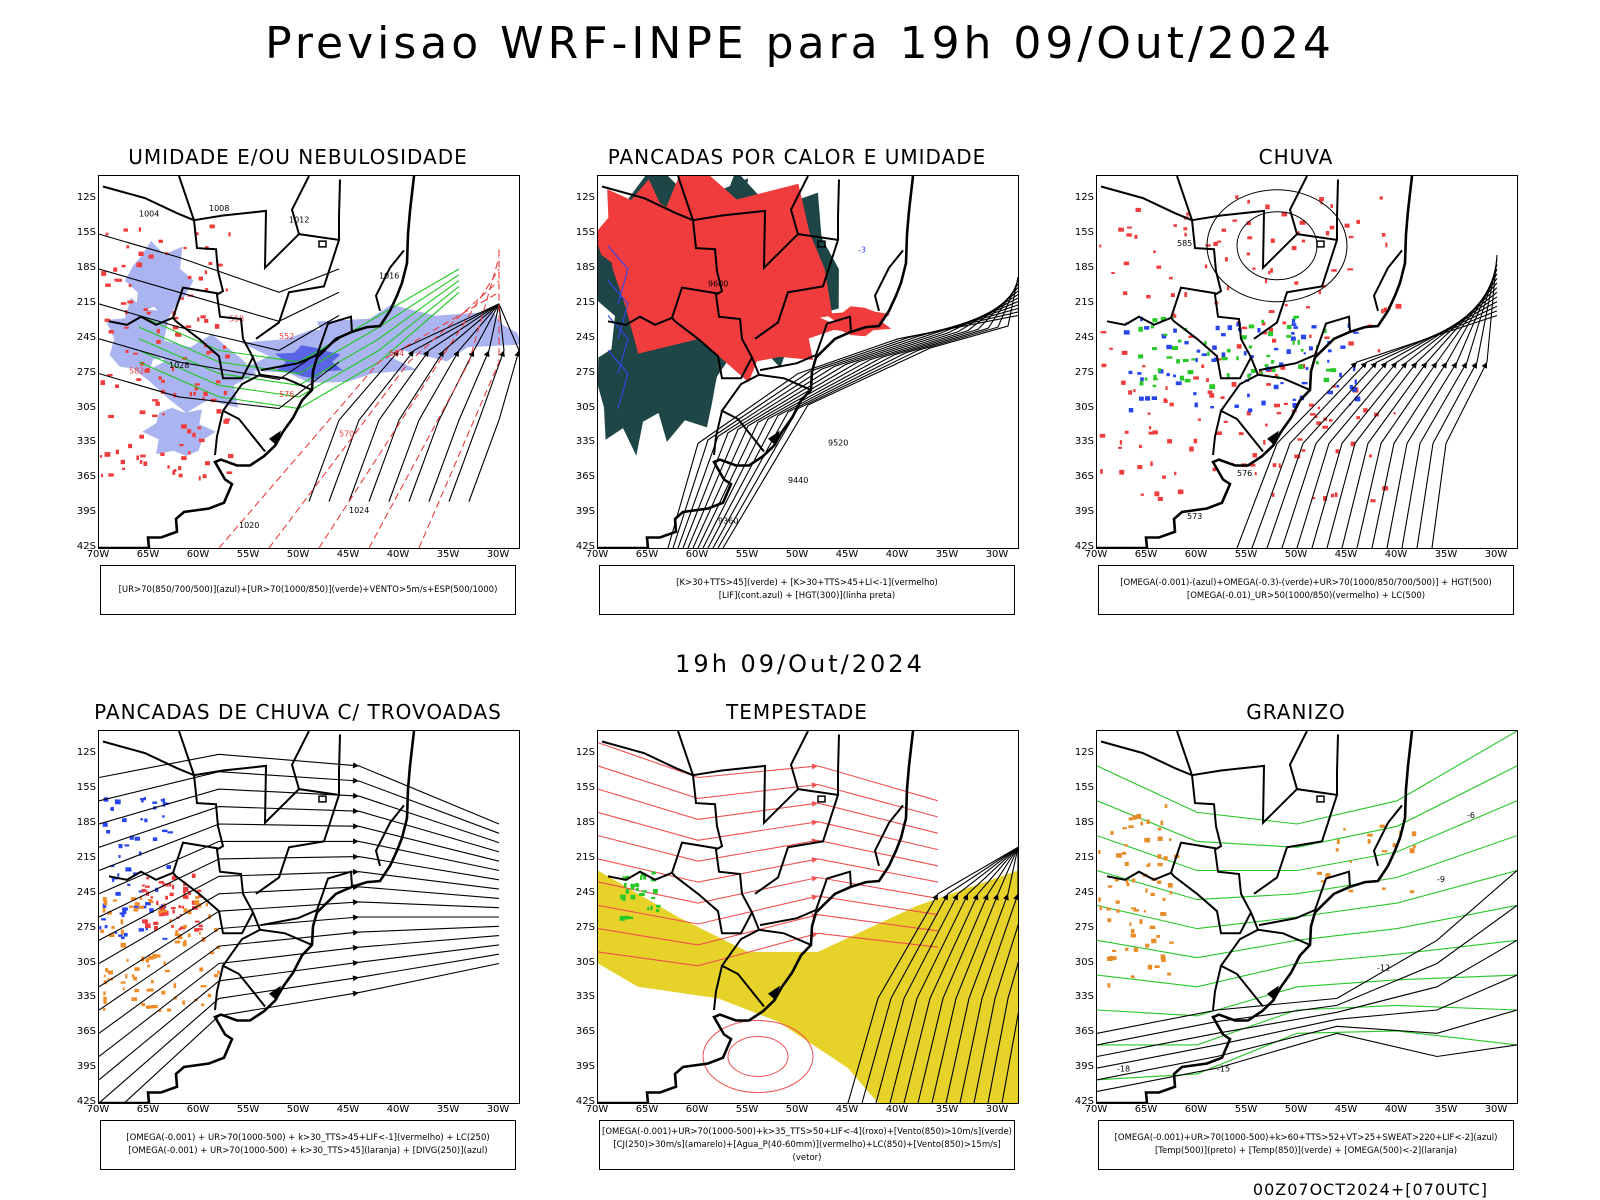 This screenshot has height=1200, width=1600. What do you see at coordinates (1346, 554) in the screenshot?
I see `lon-tick-label: 45W` at bounding box center [1346, 554].